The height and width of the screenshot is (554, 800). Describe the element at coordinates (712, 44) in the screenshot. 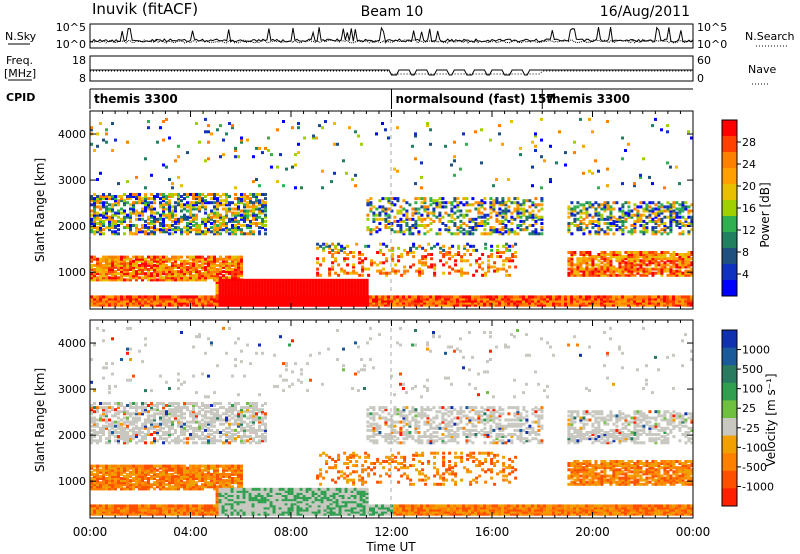

I see `noise-right-tick-bottom: 10^0` at that location.